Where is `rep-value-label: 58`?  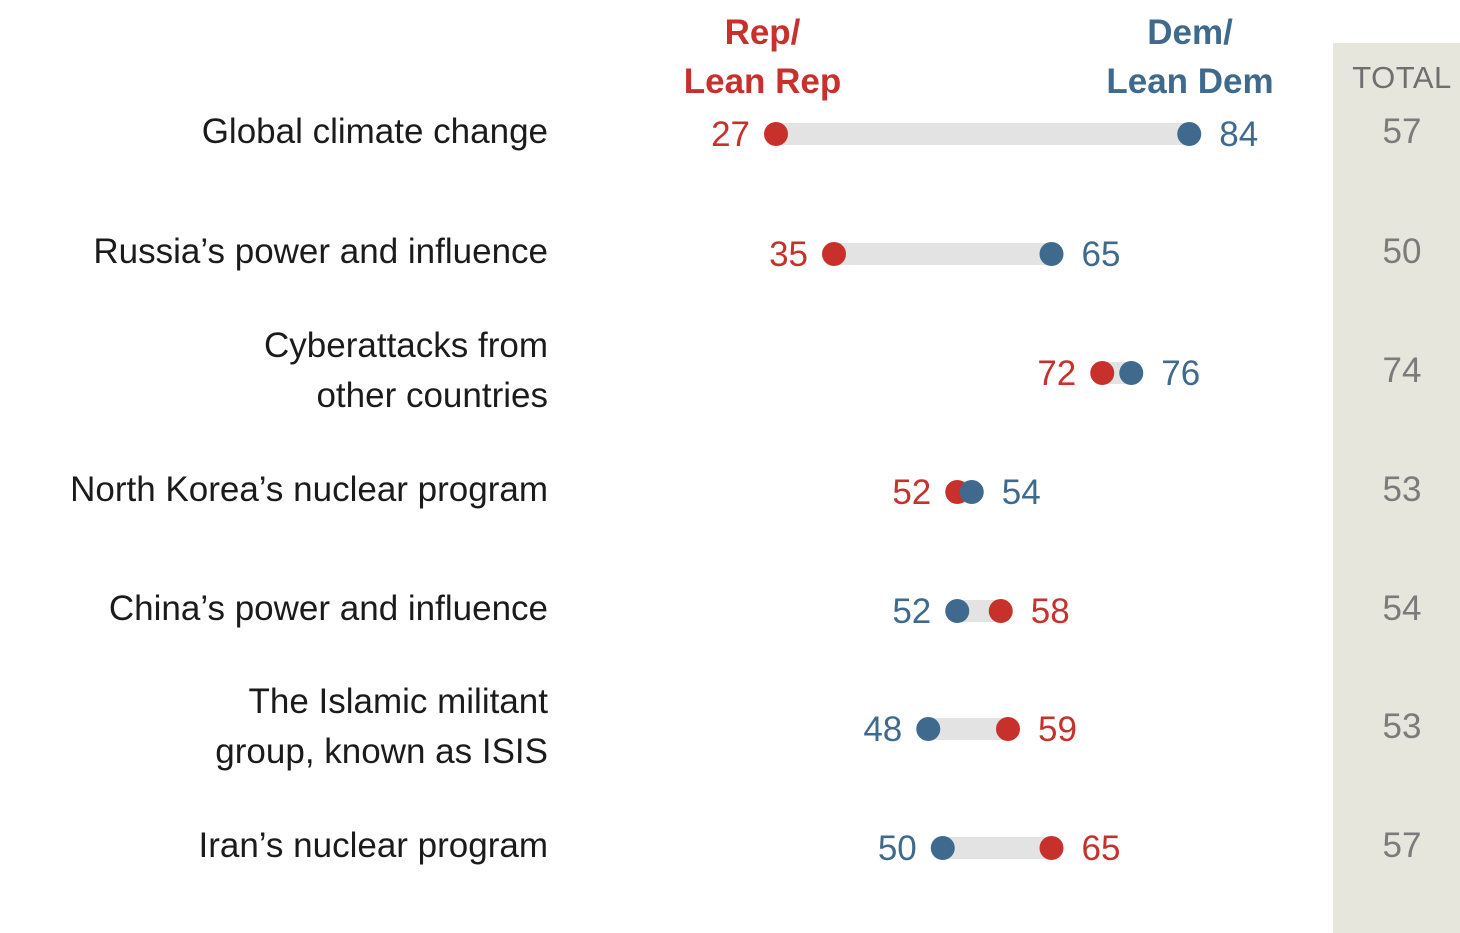 rep-value-label: 58 is located at coordinates (1050, 611).